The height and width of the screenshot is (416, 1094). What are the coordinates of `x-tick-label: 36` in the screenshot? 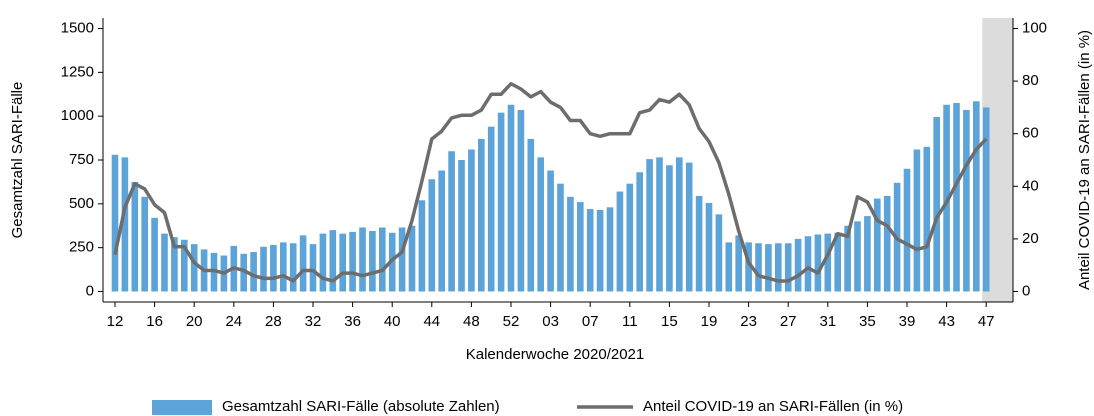 It's located at (352, 321).